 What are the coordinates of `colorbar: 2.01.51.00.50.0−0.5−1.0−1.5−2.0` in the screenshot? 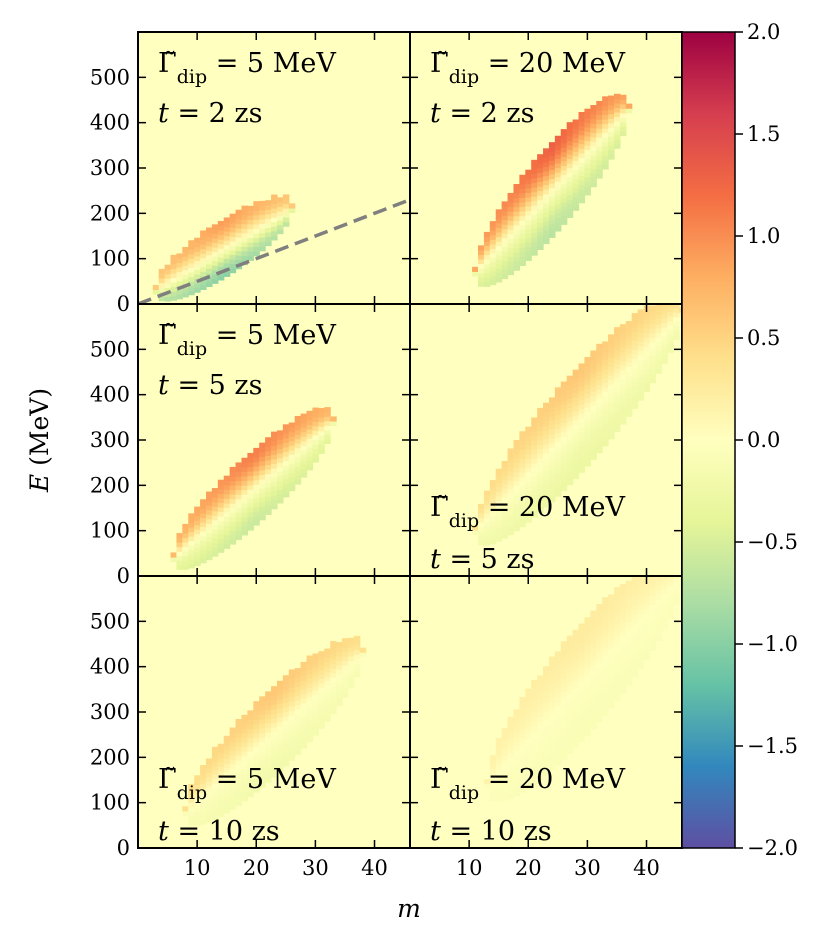 It's located at (739, 440).